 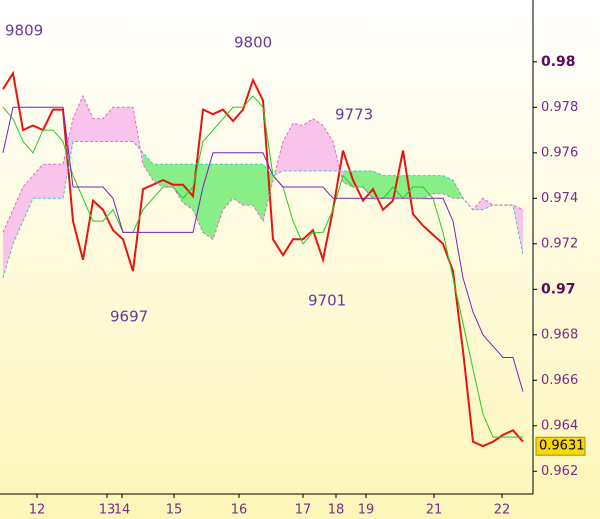 I want to click on y-tick-label: 0.978, so click(x=559, y=107).